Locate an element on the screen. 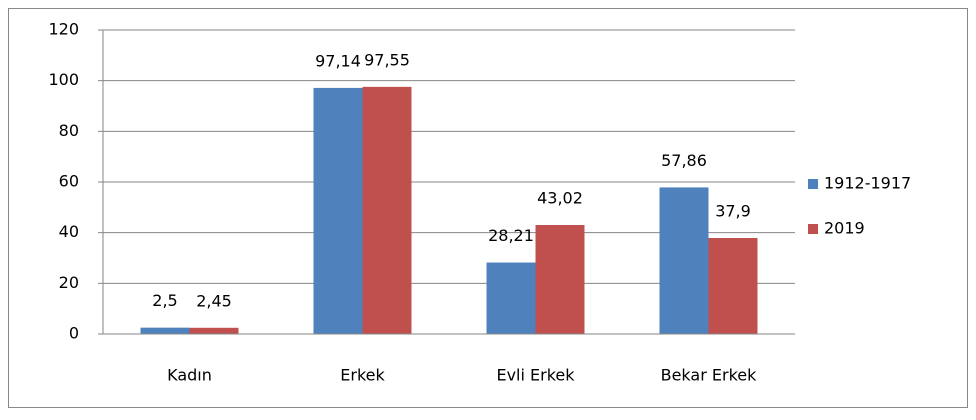  y-tick-label: 40 is located at coordinates (69, 231).